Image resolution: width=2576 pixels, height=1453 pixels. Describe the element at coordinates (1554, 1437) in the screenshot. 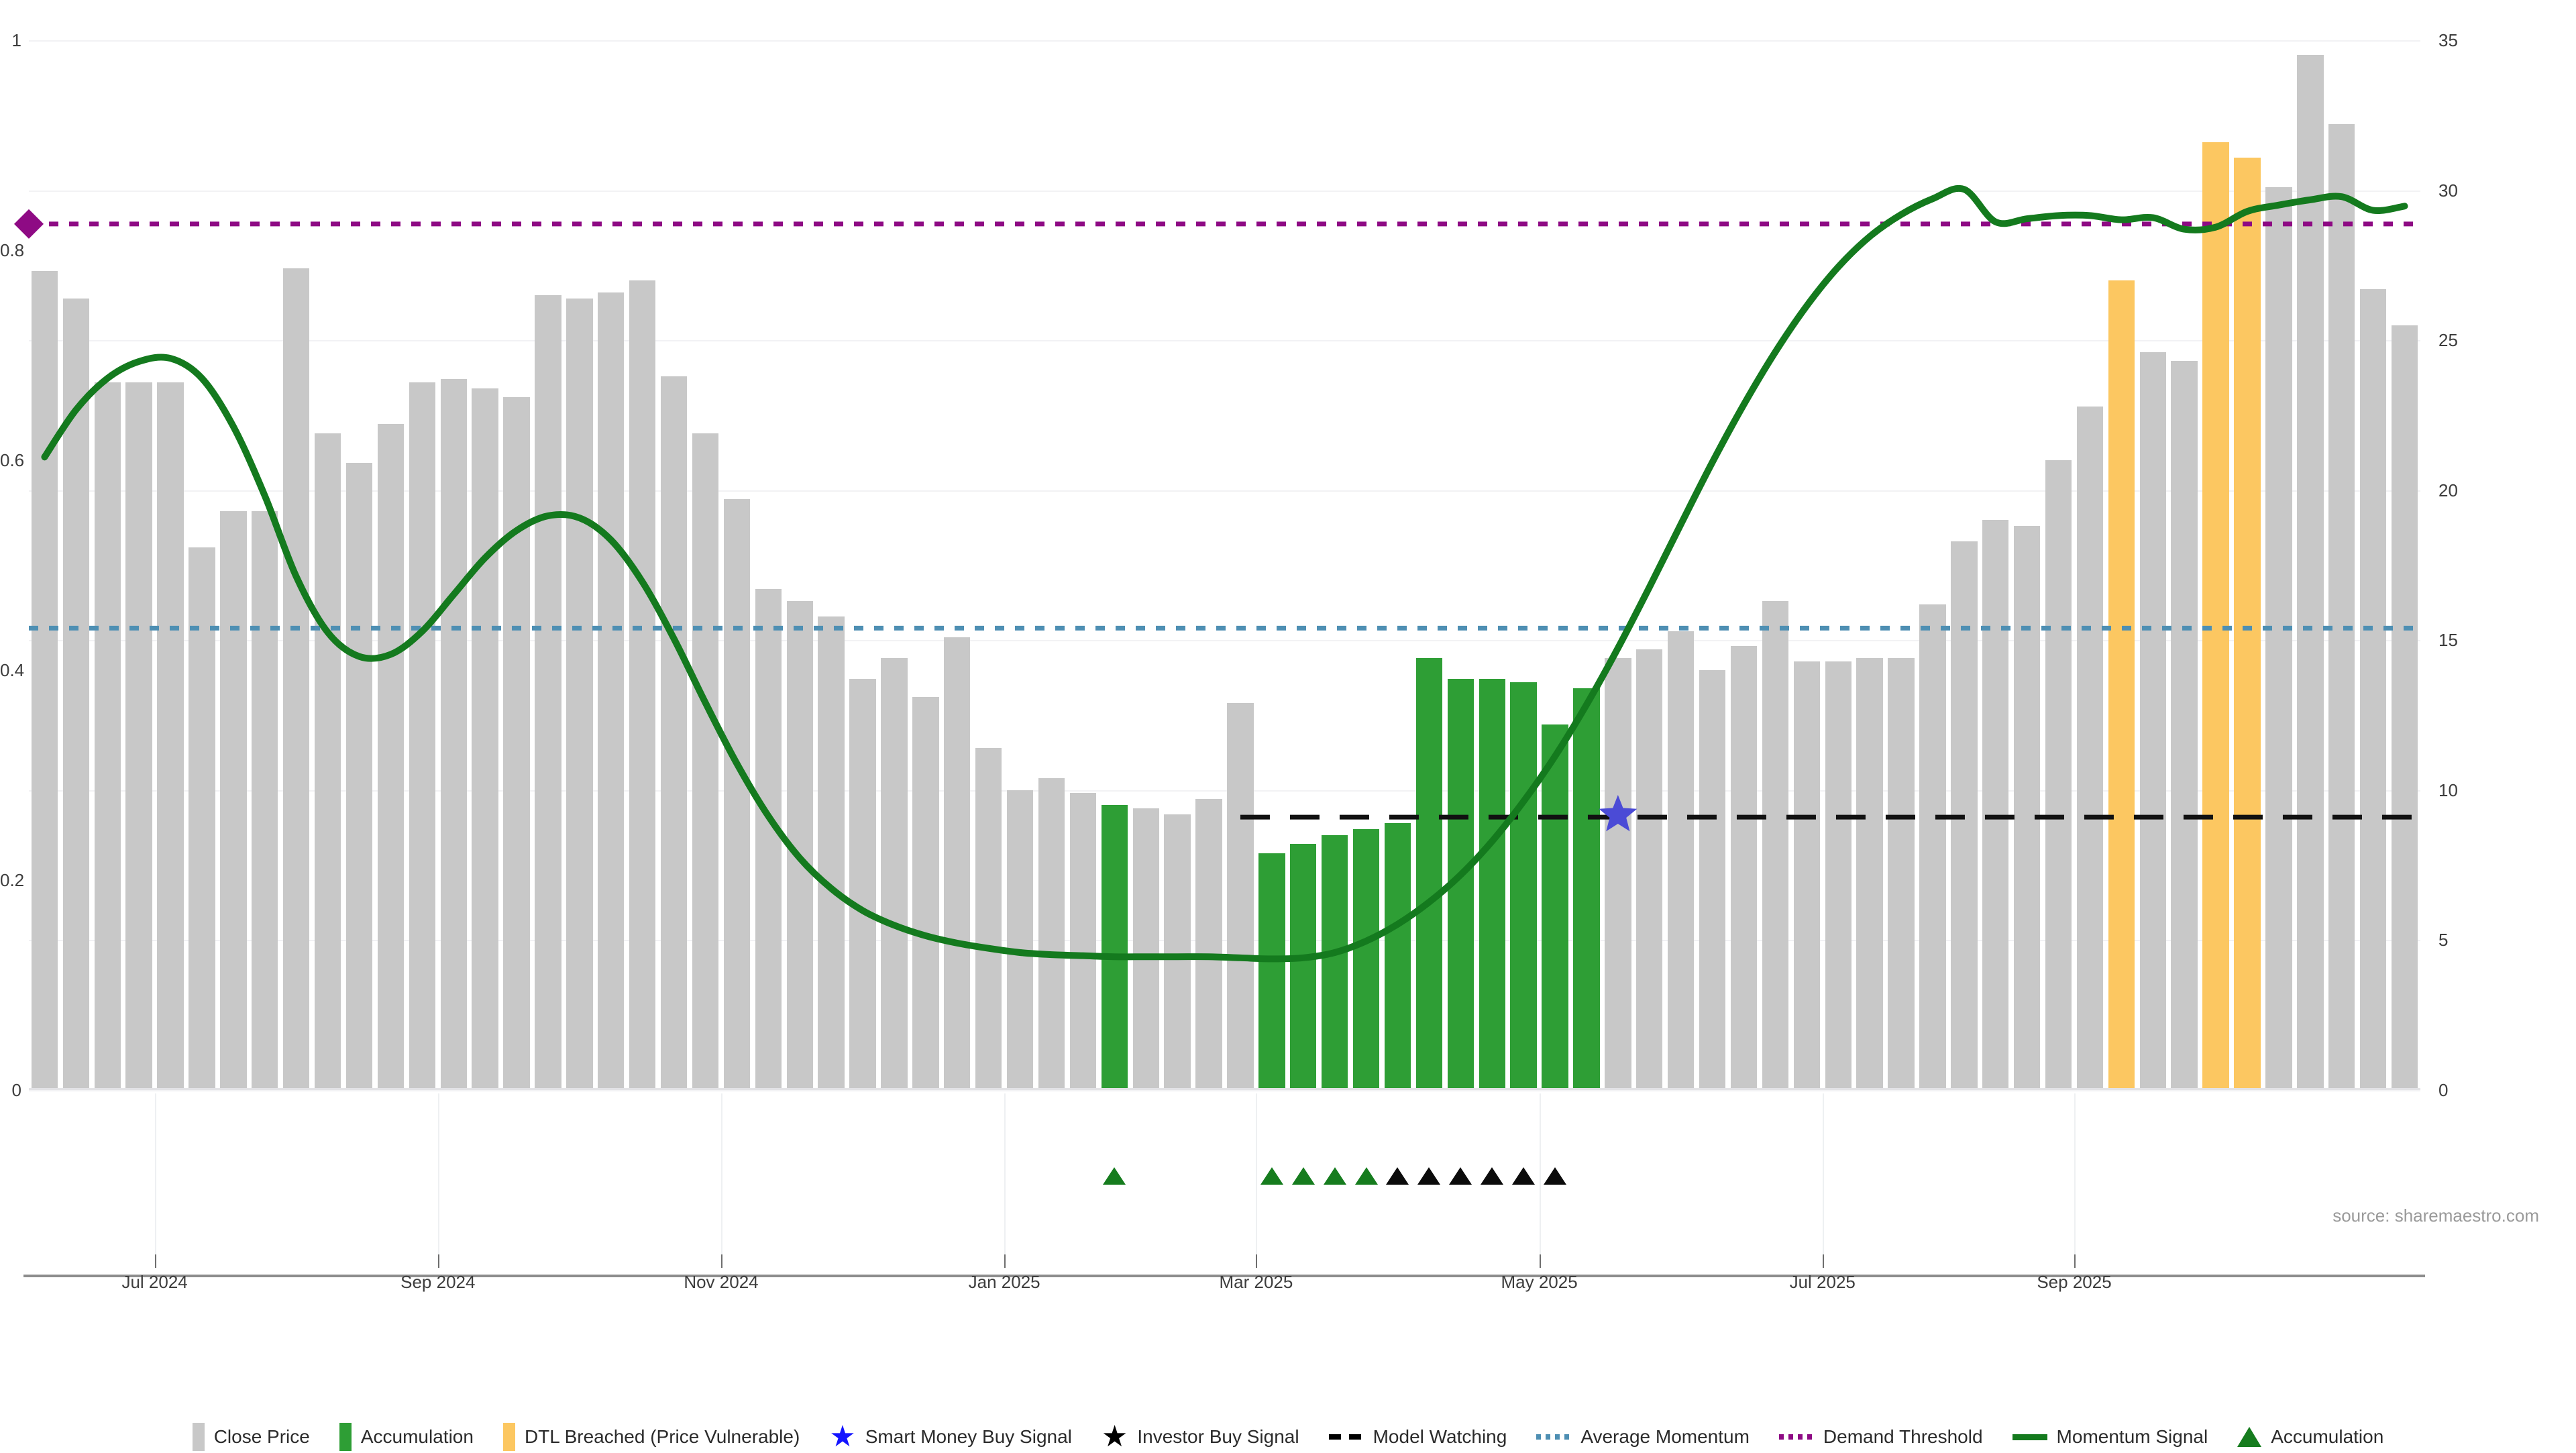

I see `blue-dotted-line-swatch` at that location.